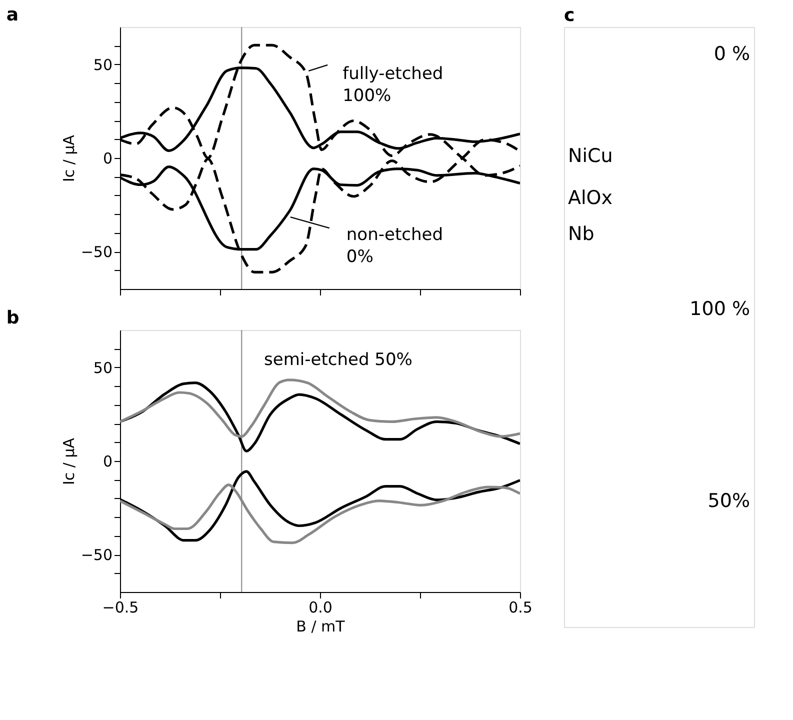  I want to click on text: c, so click(569, 15).